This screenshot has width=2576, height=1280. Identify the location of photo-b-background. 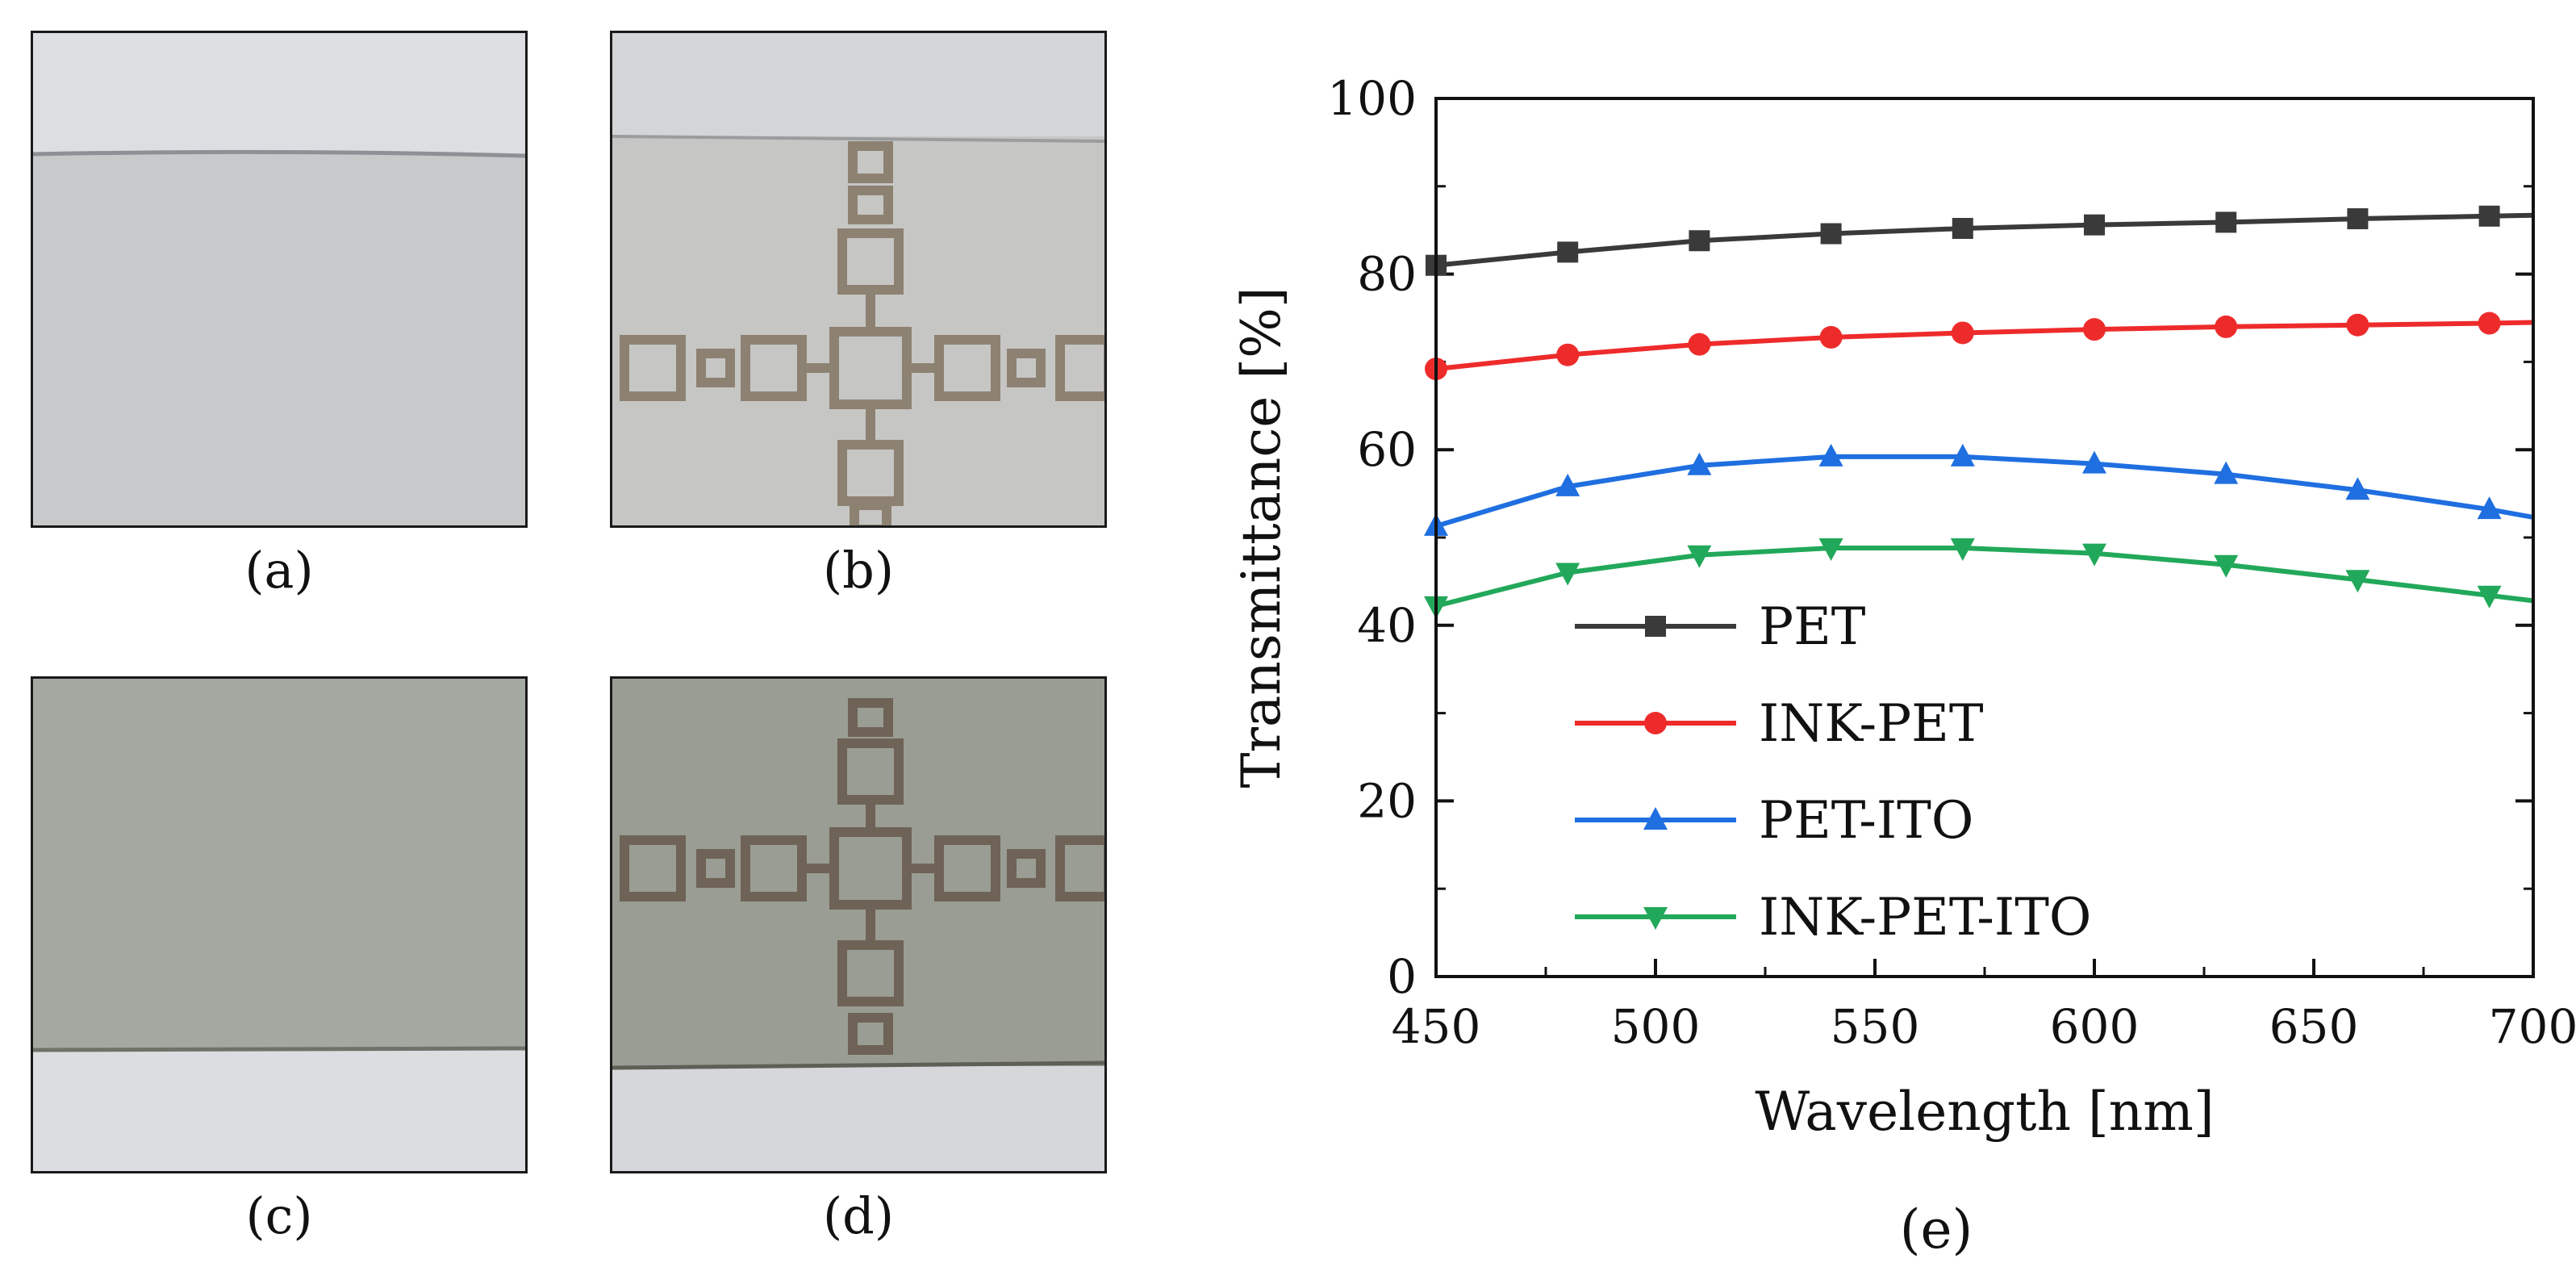
(858, 84).